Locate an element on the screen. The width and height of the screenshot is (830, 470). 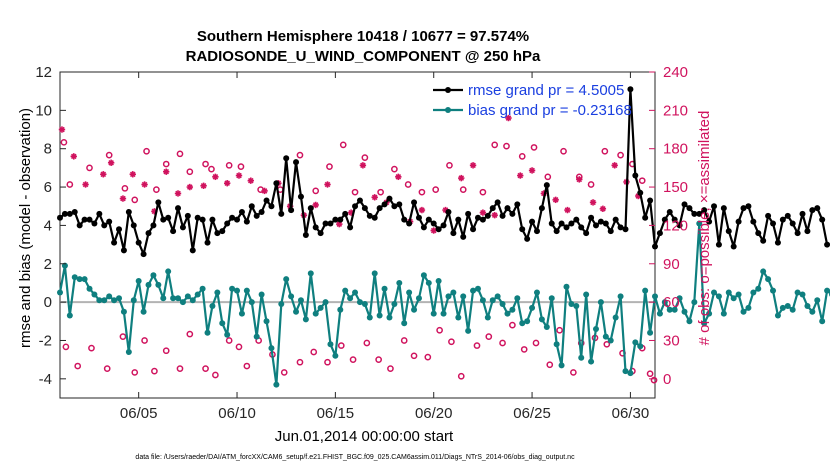
y-tick-label: 2 is located at coordinates (48, 264).